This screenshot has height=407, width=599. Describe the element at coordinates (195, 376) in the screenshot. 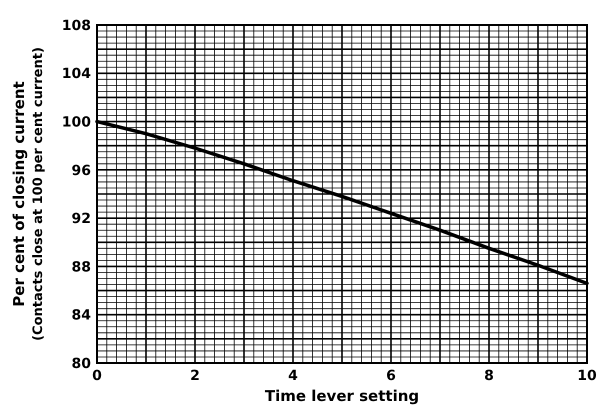

I see `x-tick-label: 2` at that location.